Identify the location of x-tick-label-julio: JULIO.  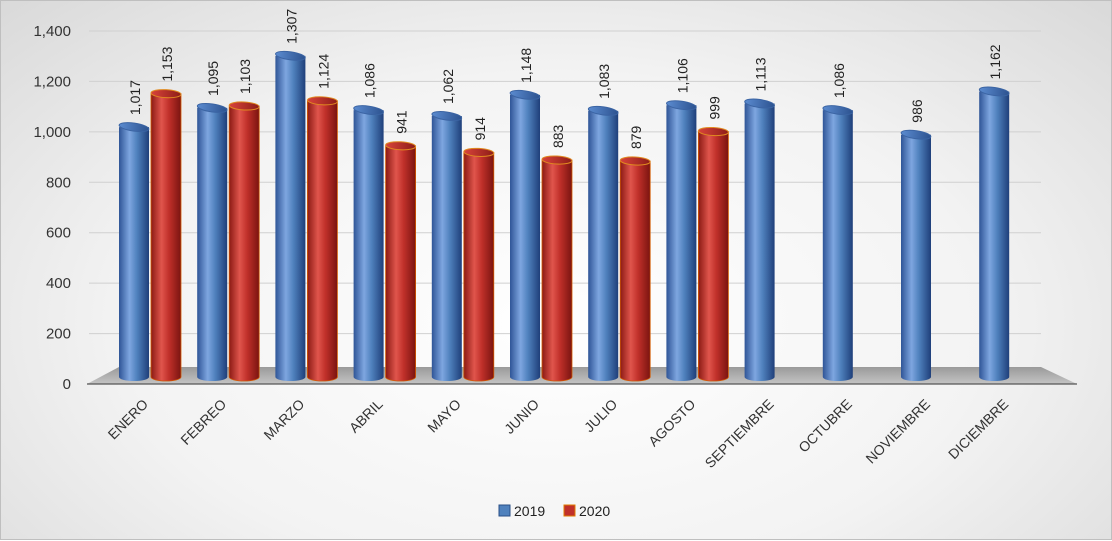
(600, 415).